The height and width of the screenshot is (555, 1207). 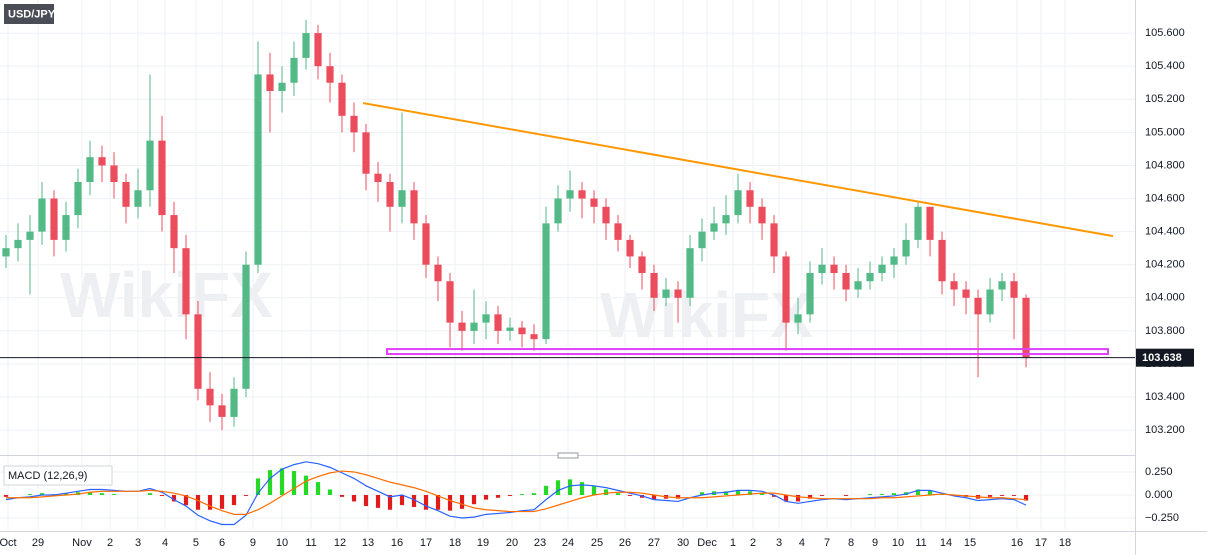 I want to click on x-tick-label: 26, so click(x=625, y=543).